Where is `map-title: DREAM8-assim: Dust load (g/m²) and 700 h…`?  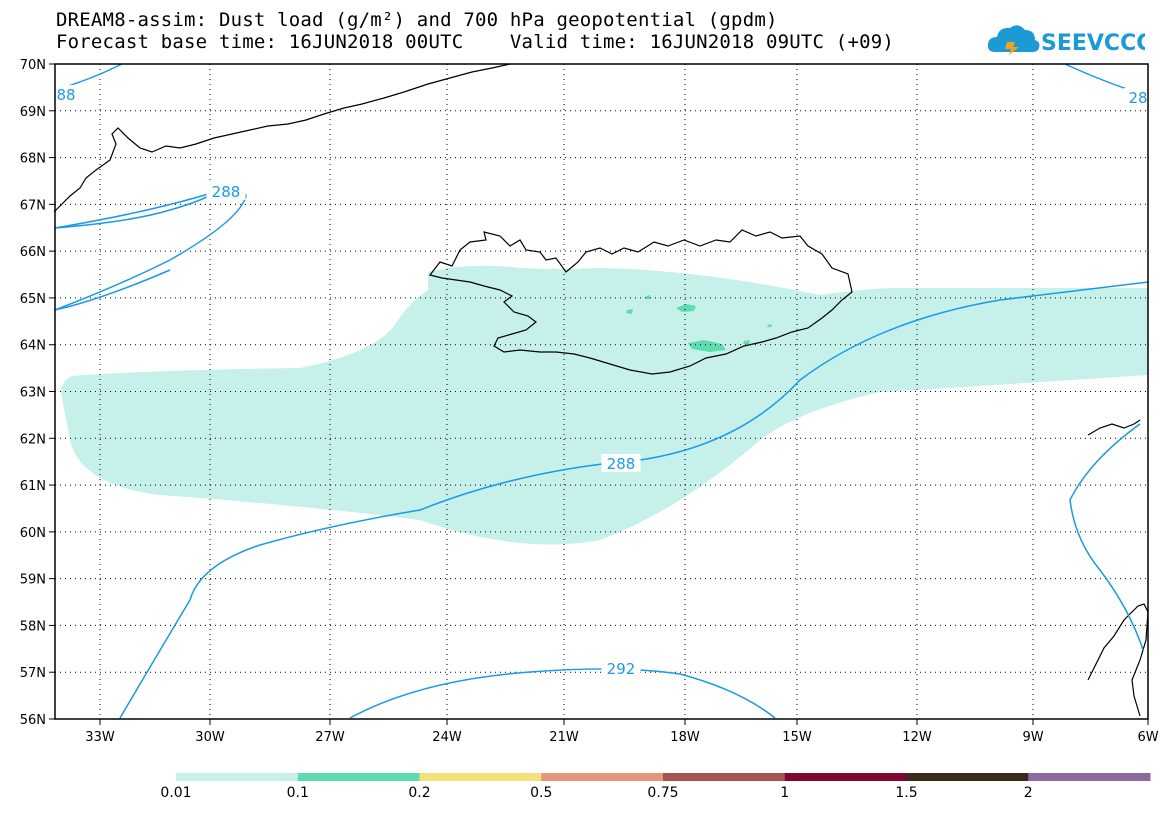 map-title: DREAM8-assim: Dust load (g/m²) and 700 h… is located at coordinates (417, 20).